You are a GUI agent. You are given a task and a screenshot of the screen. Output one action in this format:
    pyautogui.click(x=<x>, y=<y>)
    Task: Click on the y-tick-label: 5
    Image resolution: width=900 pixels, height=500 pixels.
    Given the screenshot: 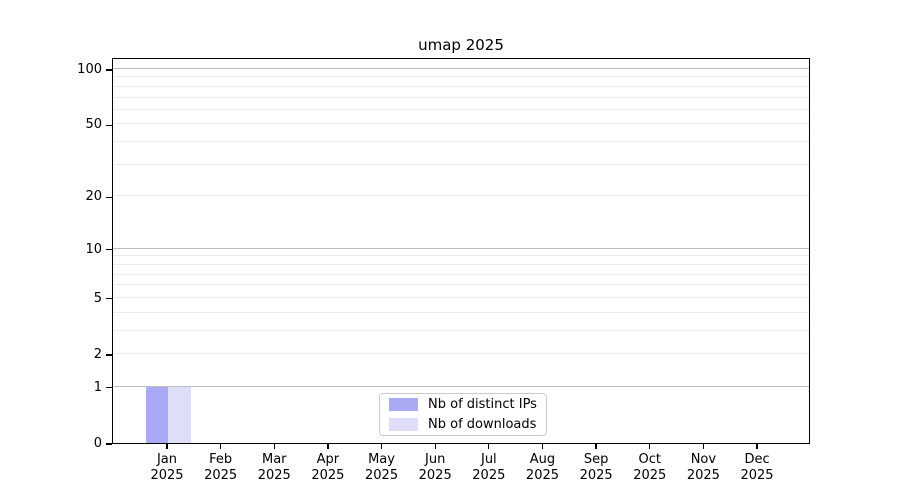 What is the action you would take?
    pyautogui.click(x=97, y=298)
    